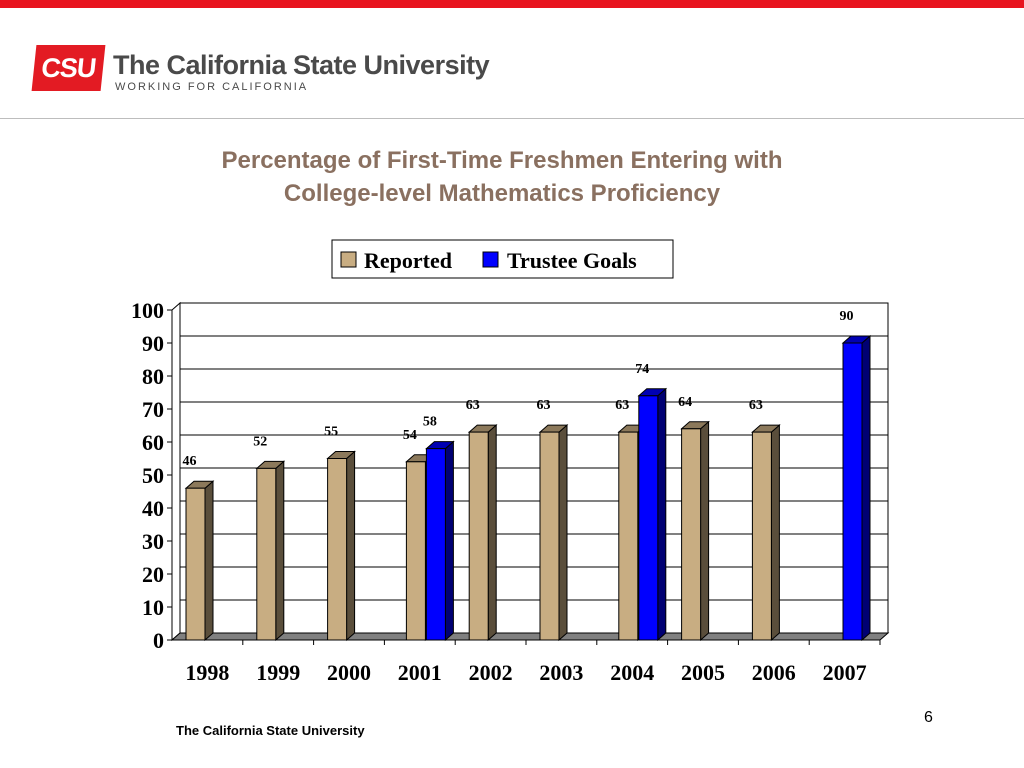 Image resolution: width=1024 pixels, height=768 pixels. Describe the element at coordinates (153, 508) in the screenshot. I see `y-tick-label: 40` at that location.